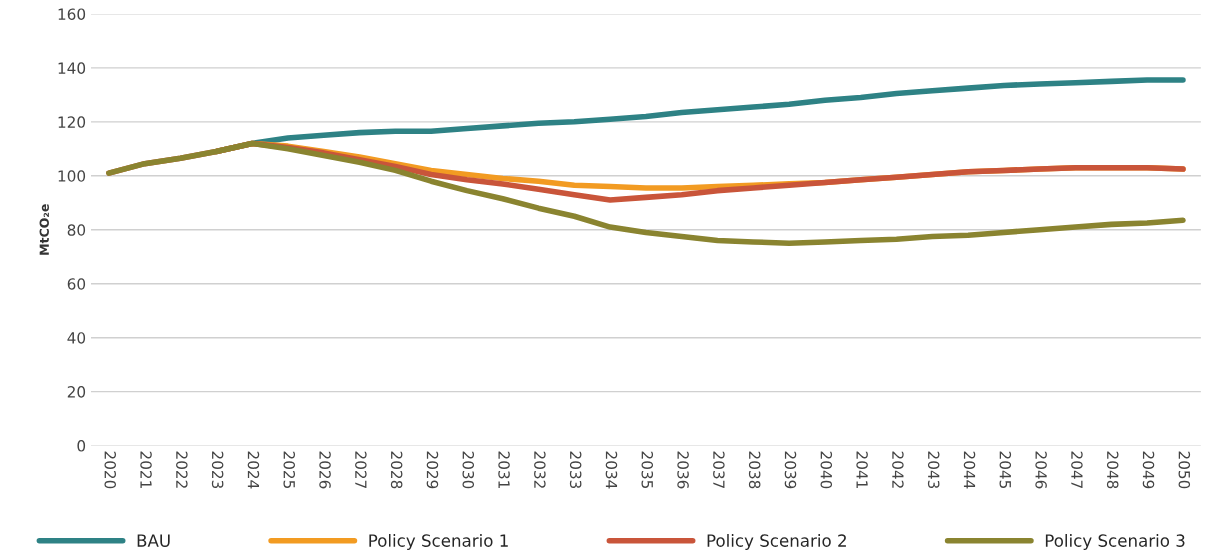  Describe the element at coordinates (683, 470) in the screenshot. I see `x-tick-label: 2036` at that location.